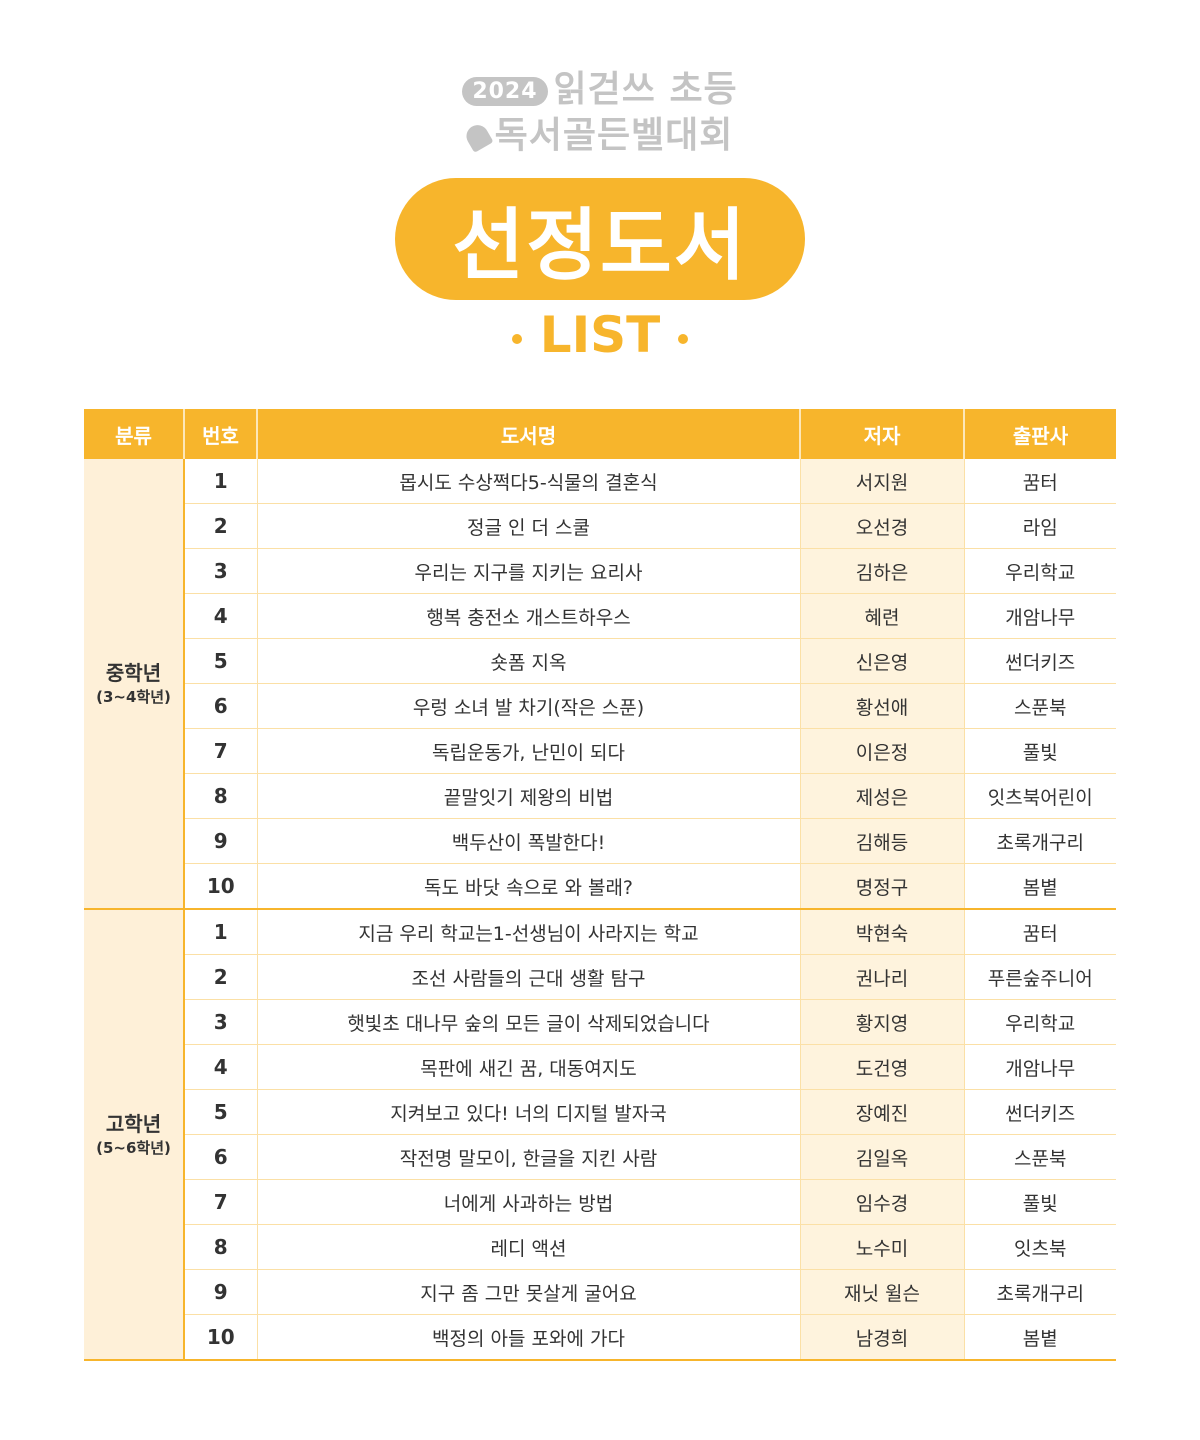 Image resolution: width=1200 pixels, height=1440 pixels. Describe the element at coordinates (134, 434) in the screenshot. I see `header-category: 분류` at that location.